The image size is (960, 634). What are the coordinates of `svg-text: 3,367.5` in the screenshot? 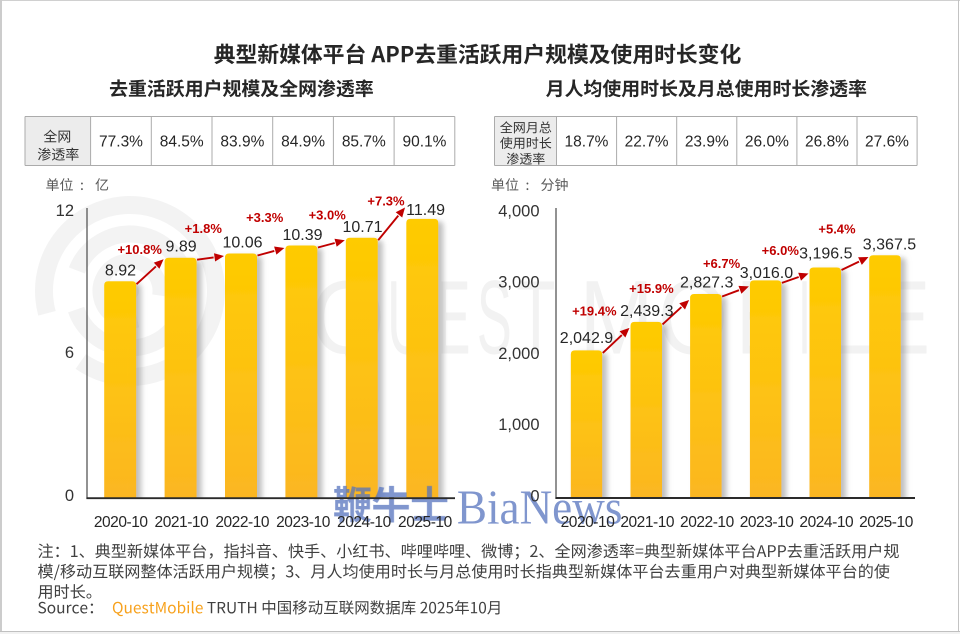 It's located at (889, 245).